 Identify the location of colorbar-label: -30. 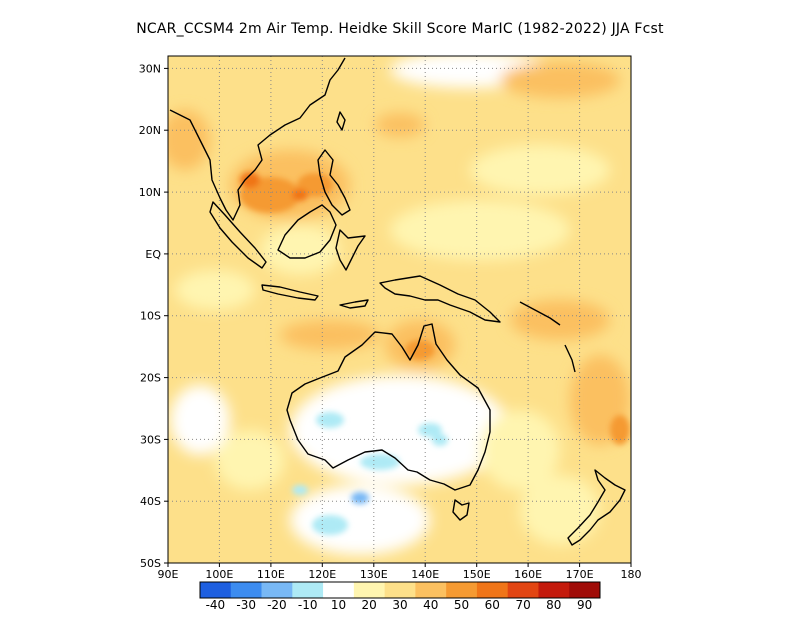
(246, 605).